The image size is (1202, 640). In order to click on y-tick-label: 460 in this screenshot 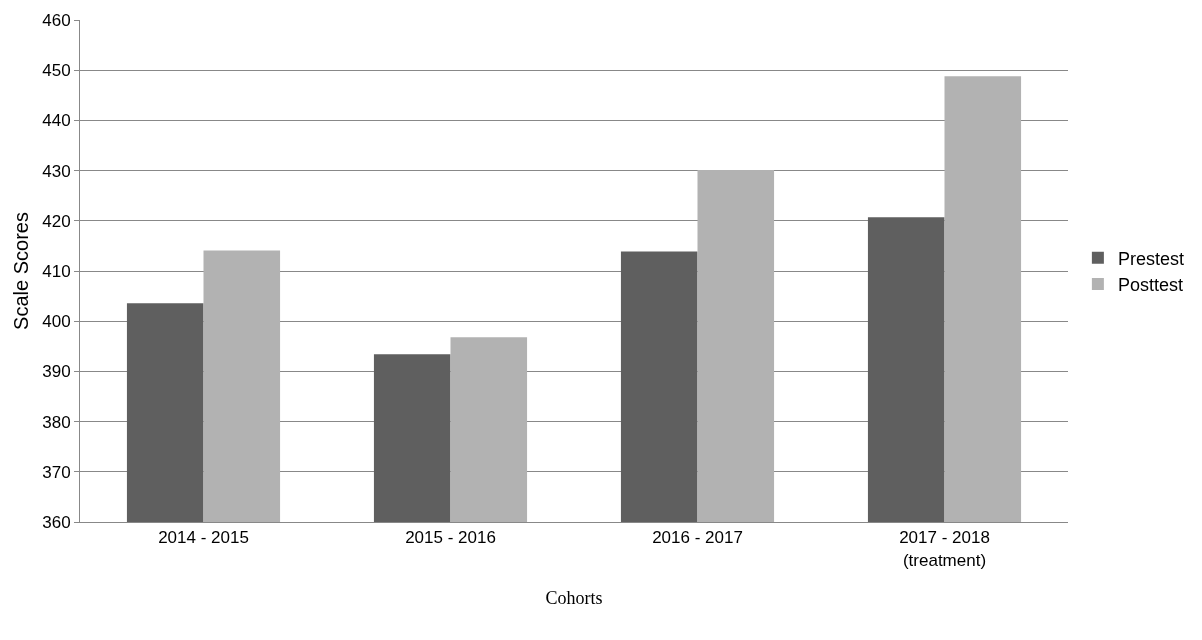, I will do `click(56, 20)`.